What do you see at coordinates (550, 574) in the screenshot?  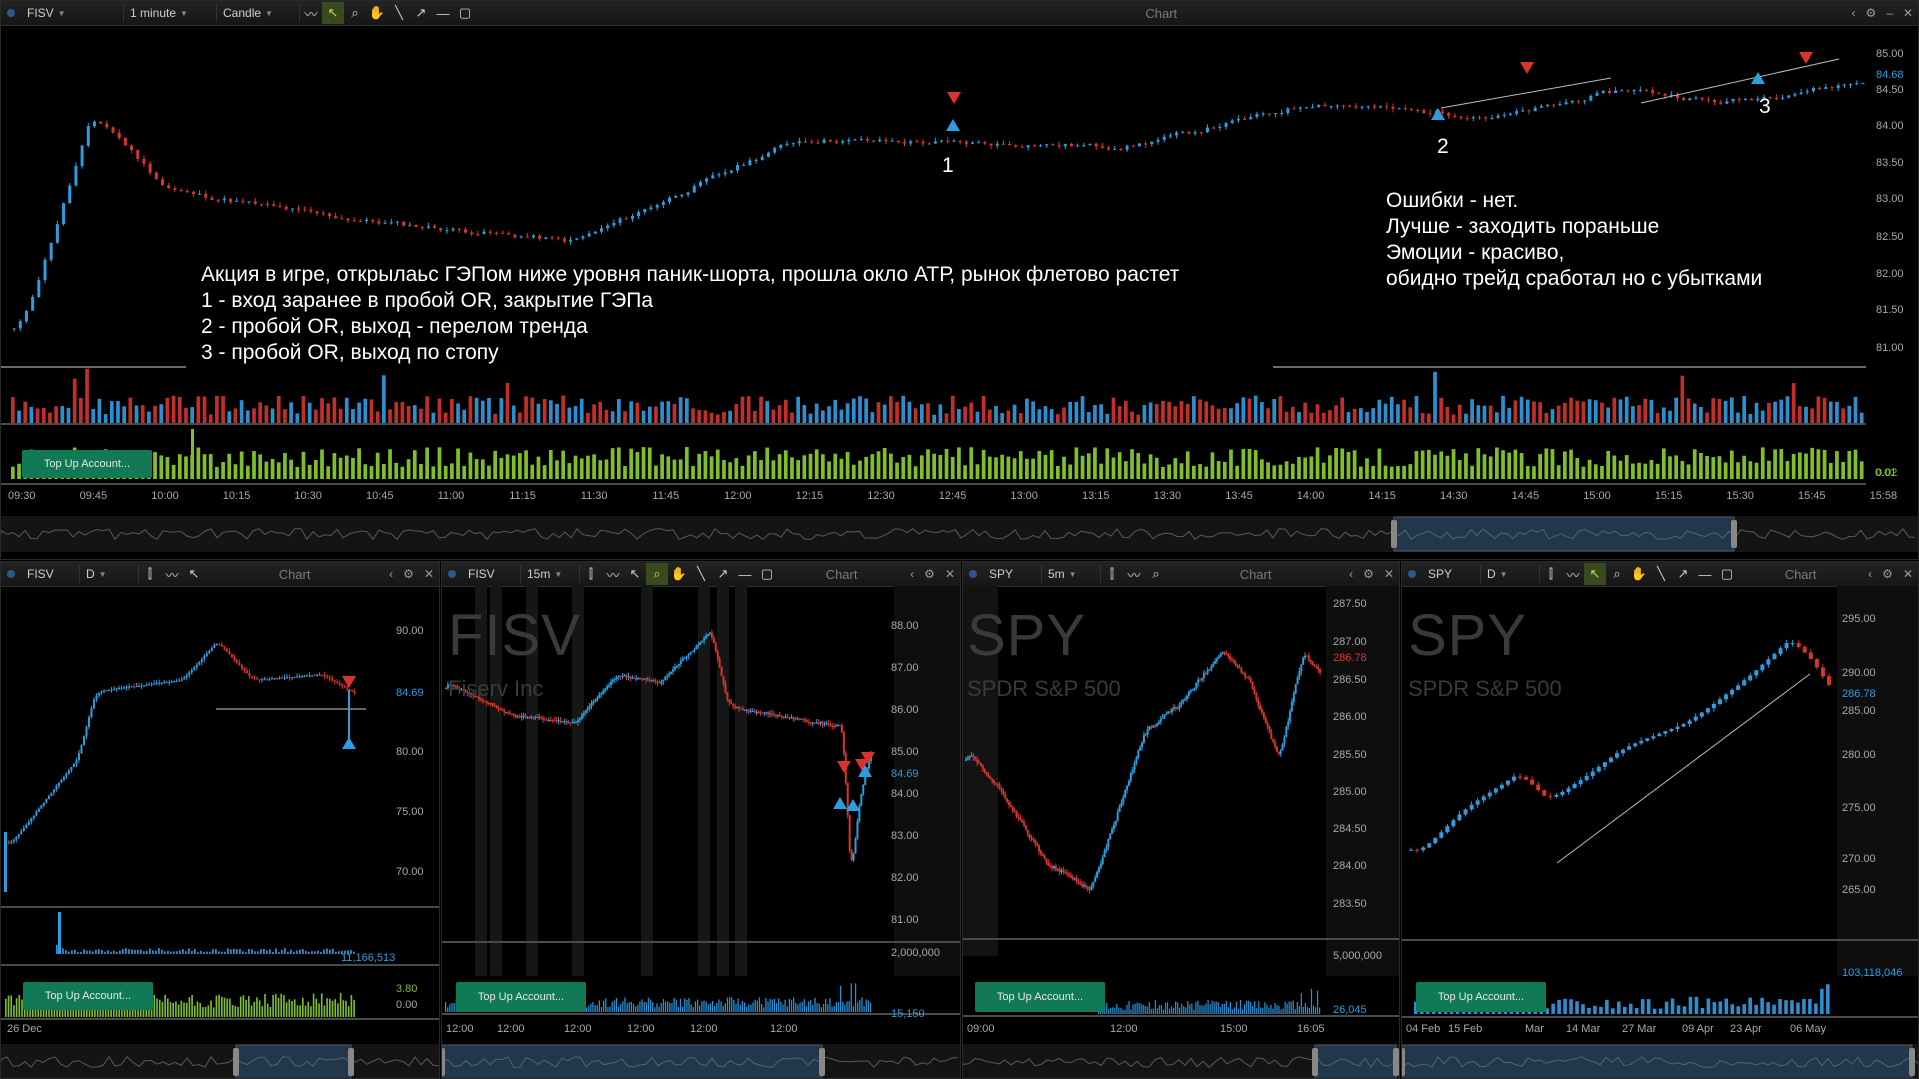 I see `interval-select: 15m ▼` at bounding box center [550, 574].